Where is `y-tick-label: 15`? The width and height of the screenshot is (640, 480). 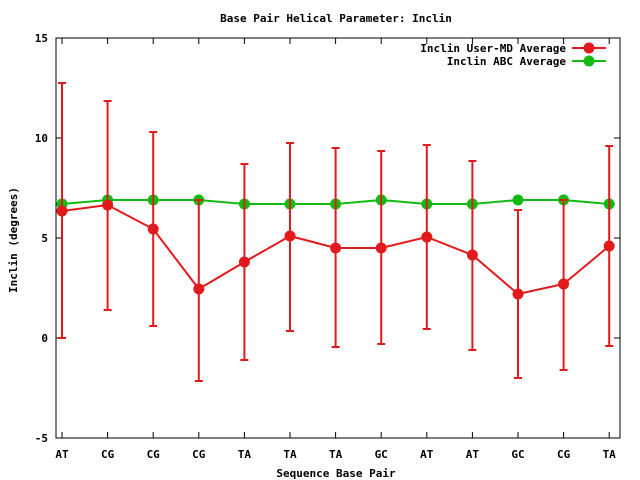
y-tick-label: 15 is located at coordinates (41, 38).